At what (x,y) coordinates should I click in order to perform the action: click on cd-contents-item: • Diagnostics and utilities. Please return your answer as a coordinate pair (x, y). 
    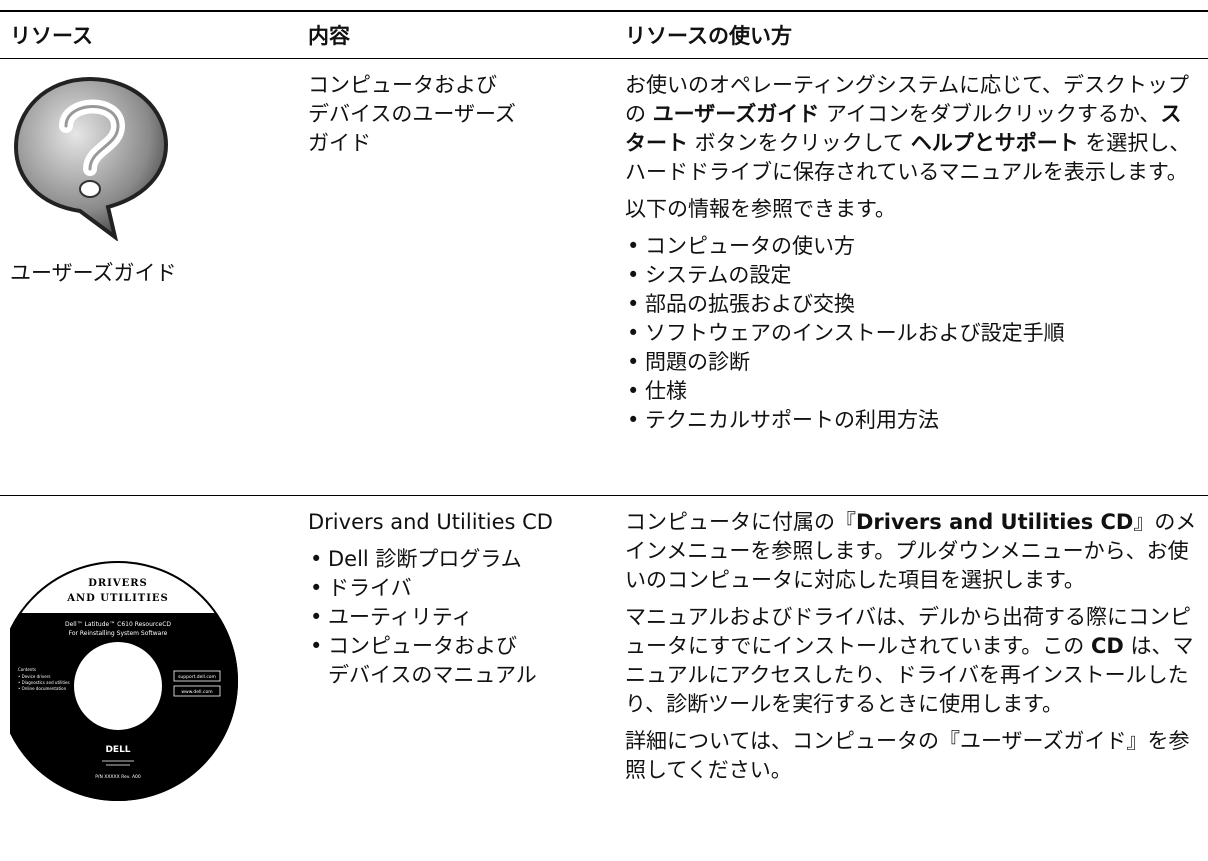
    Looking at the image, I should click on (44, 682).